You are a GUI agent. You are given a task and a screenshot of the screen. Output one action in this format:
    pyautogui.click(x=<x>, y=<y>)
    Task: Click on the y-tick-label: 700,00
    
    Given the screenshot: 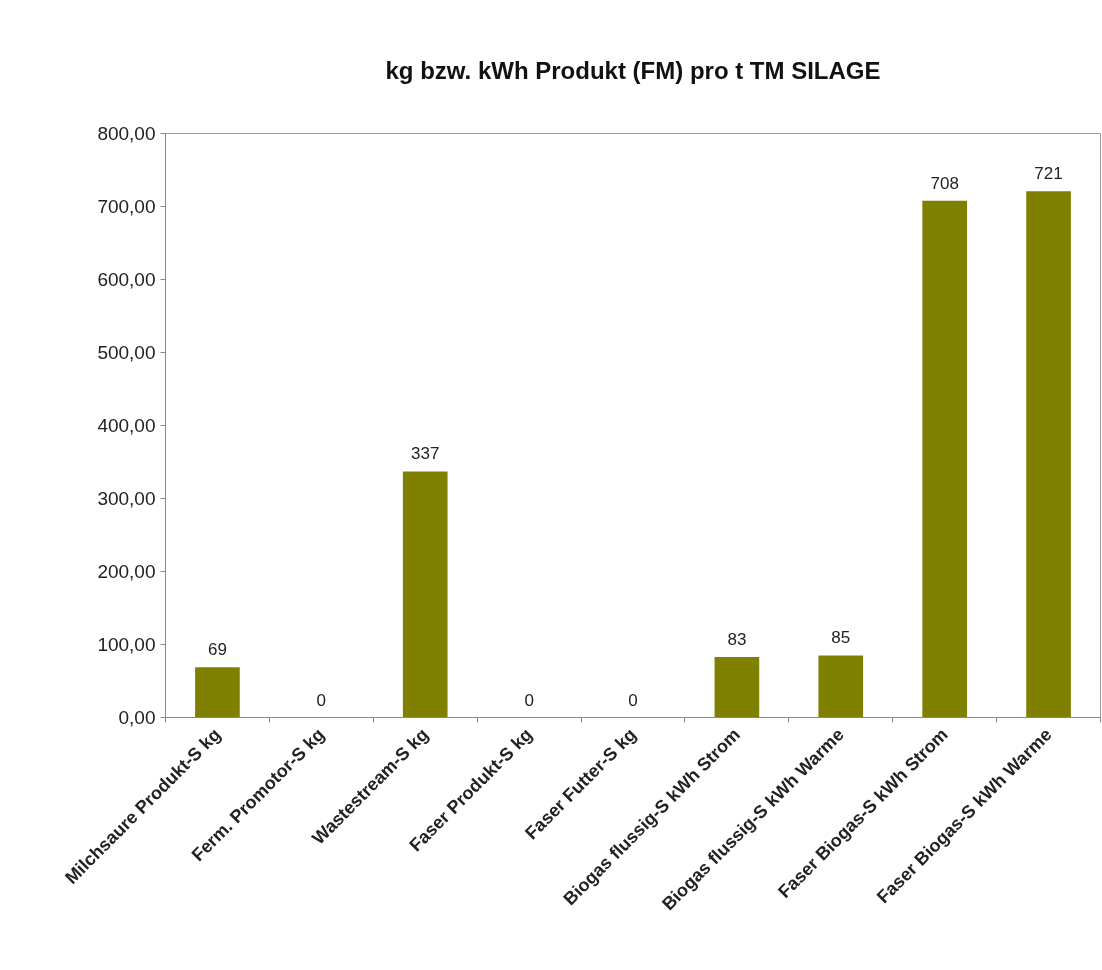 What is the action you would take?
    pyautogui.click(x=126, y=206)
    